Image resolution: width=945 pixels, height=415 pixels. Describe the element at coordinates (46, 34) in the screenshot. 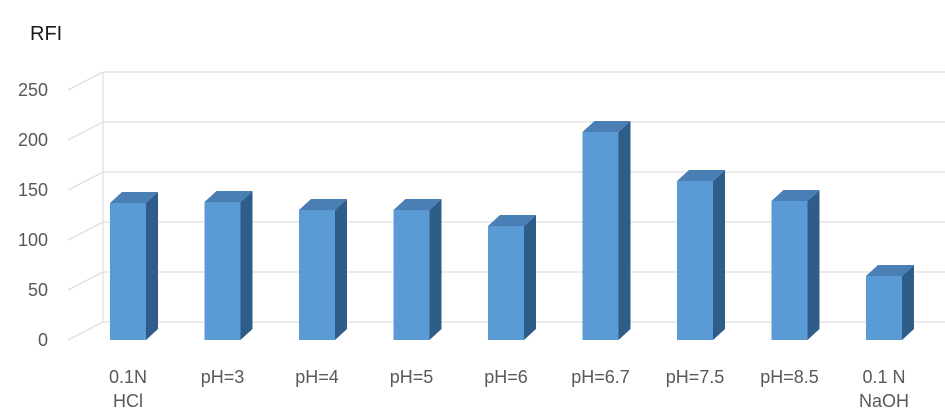

I see `y-axis-title: RFI` at that location.